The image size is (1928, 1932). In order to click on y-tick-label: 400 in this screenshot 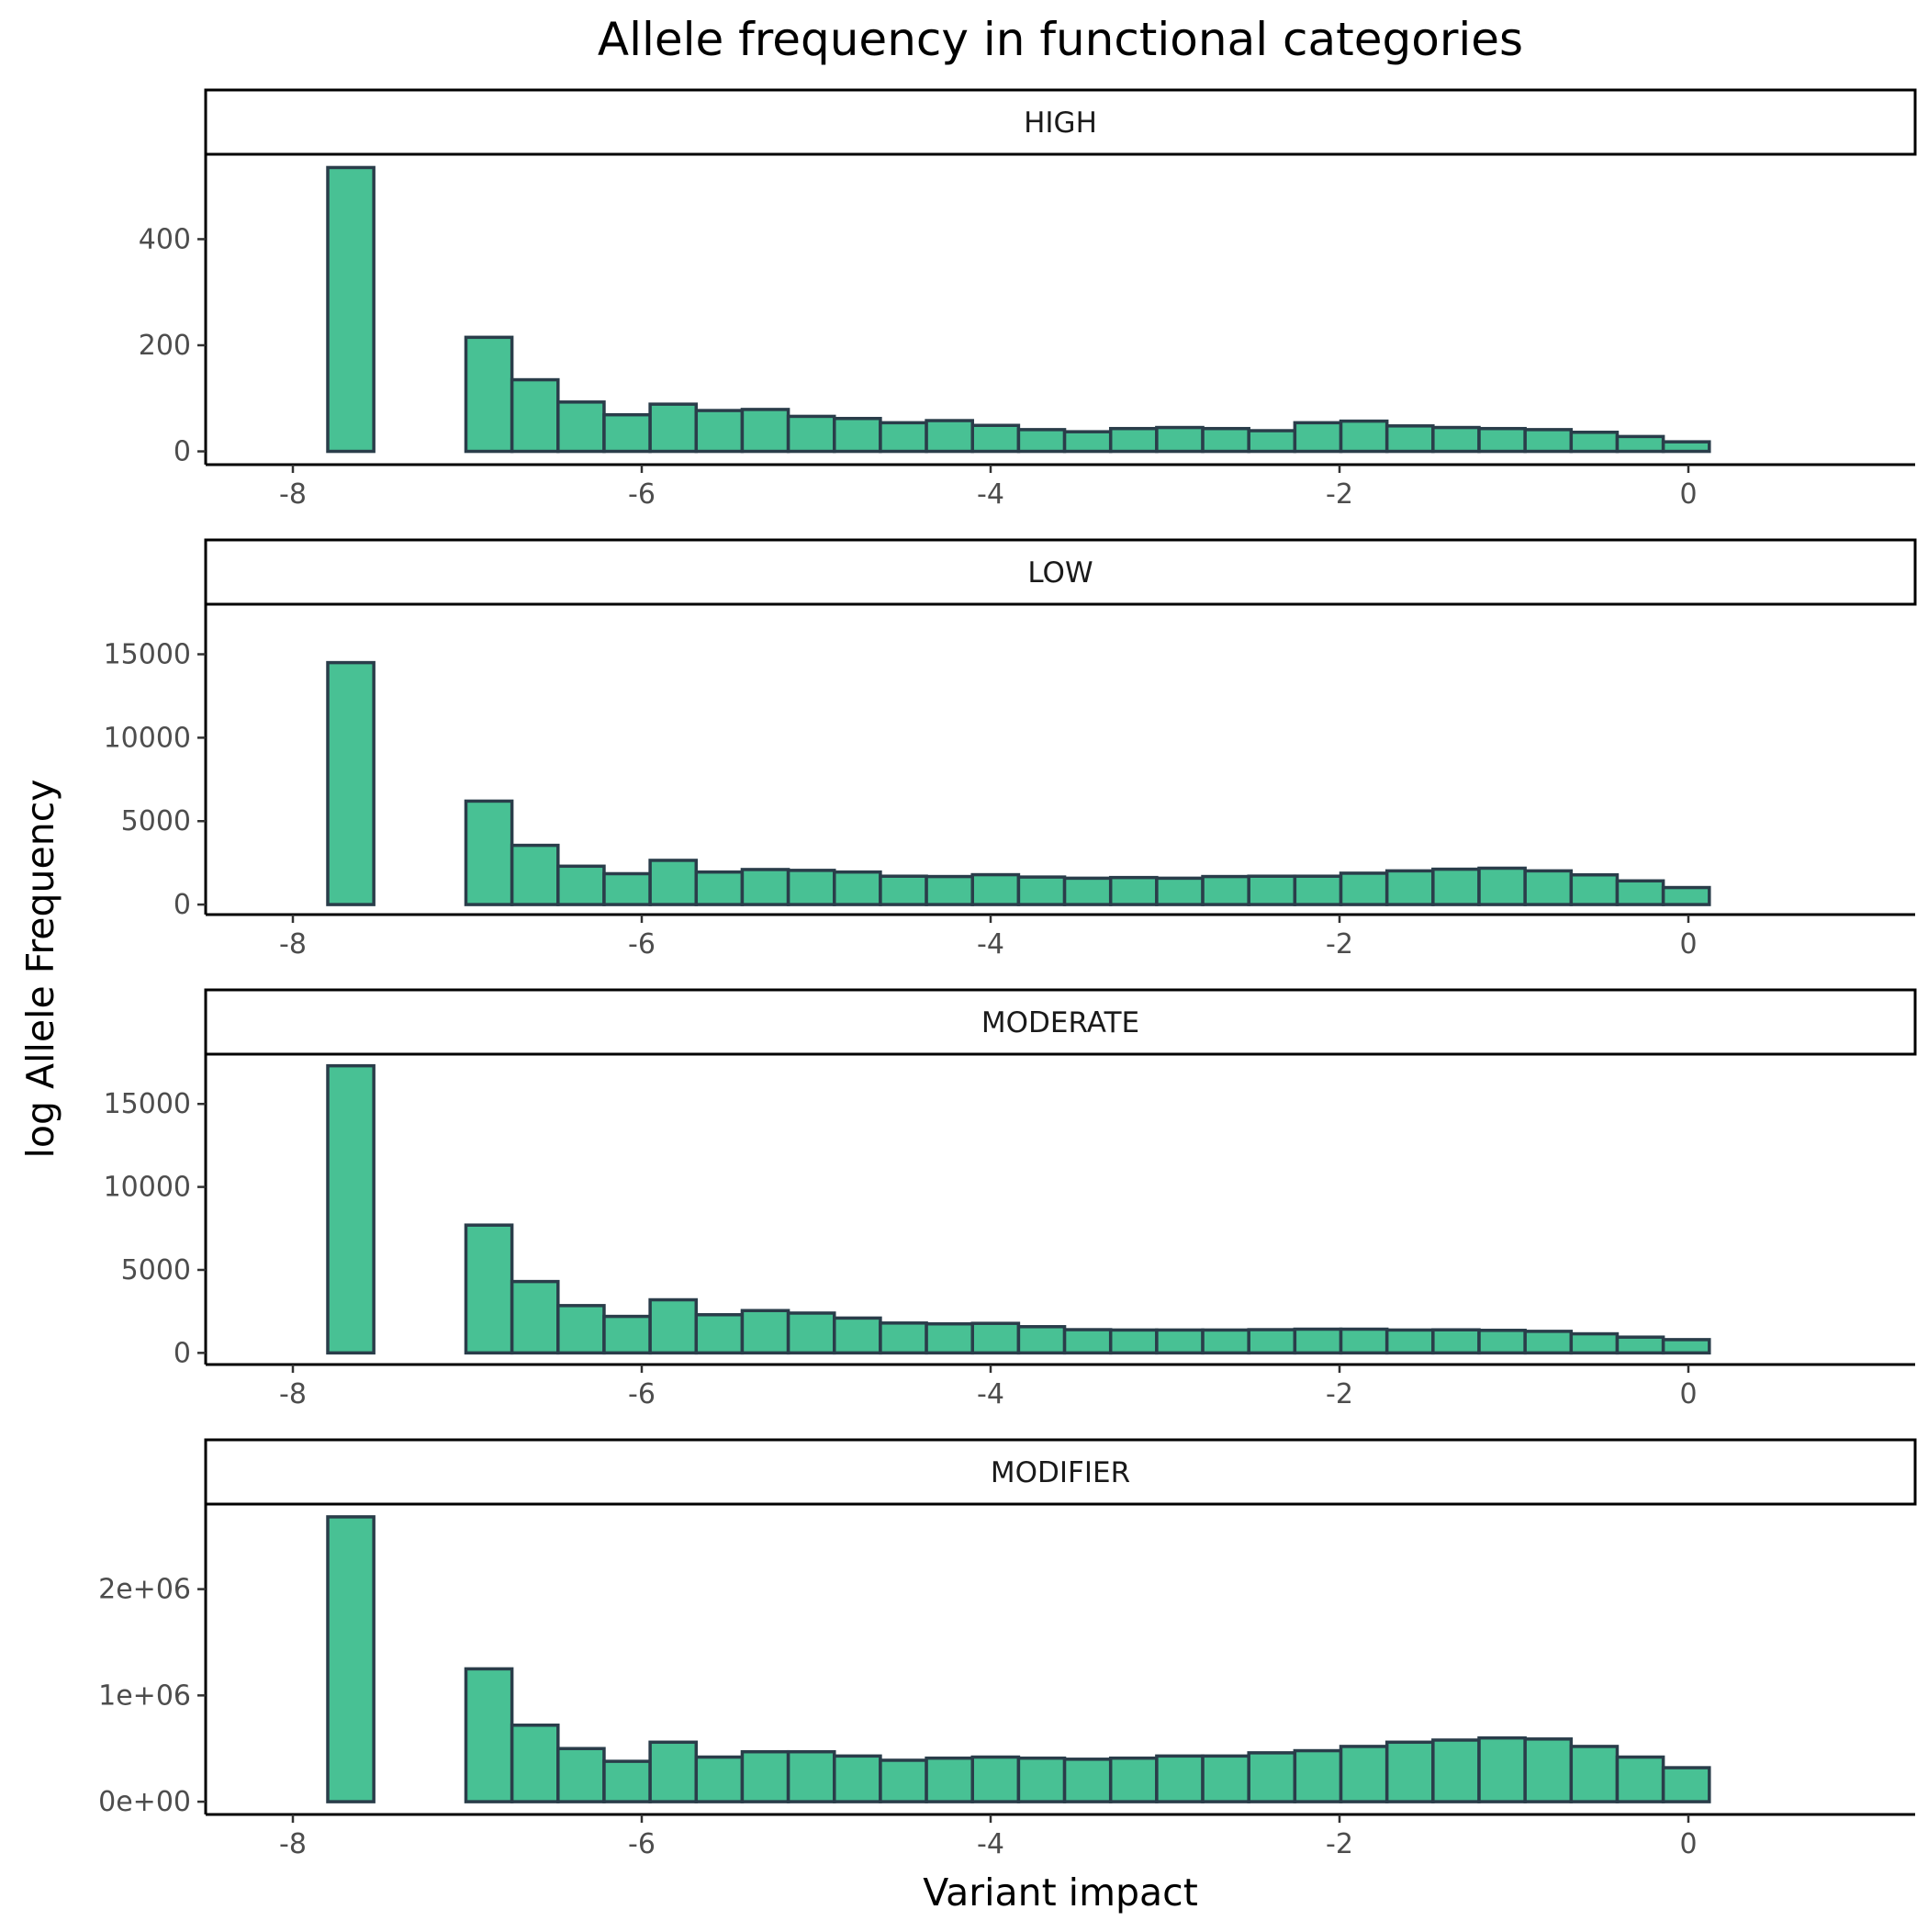, I will do `click(165, 239)`.